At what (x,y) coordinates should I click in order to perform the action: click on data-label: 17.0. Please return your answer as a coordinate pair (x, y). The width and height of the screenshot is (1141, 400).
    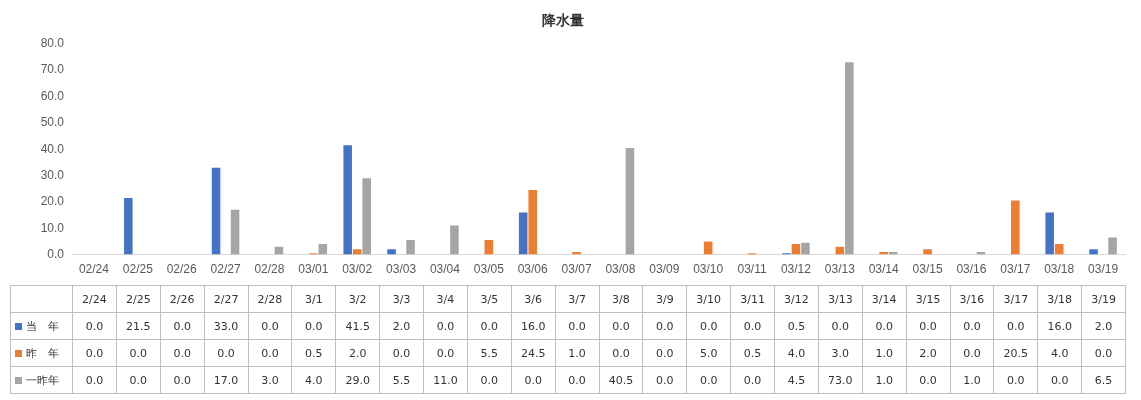
    Looking at the image, I should click on (226, 380).